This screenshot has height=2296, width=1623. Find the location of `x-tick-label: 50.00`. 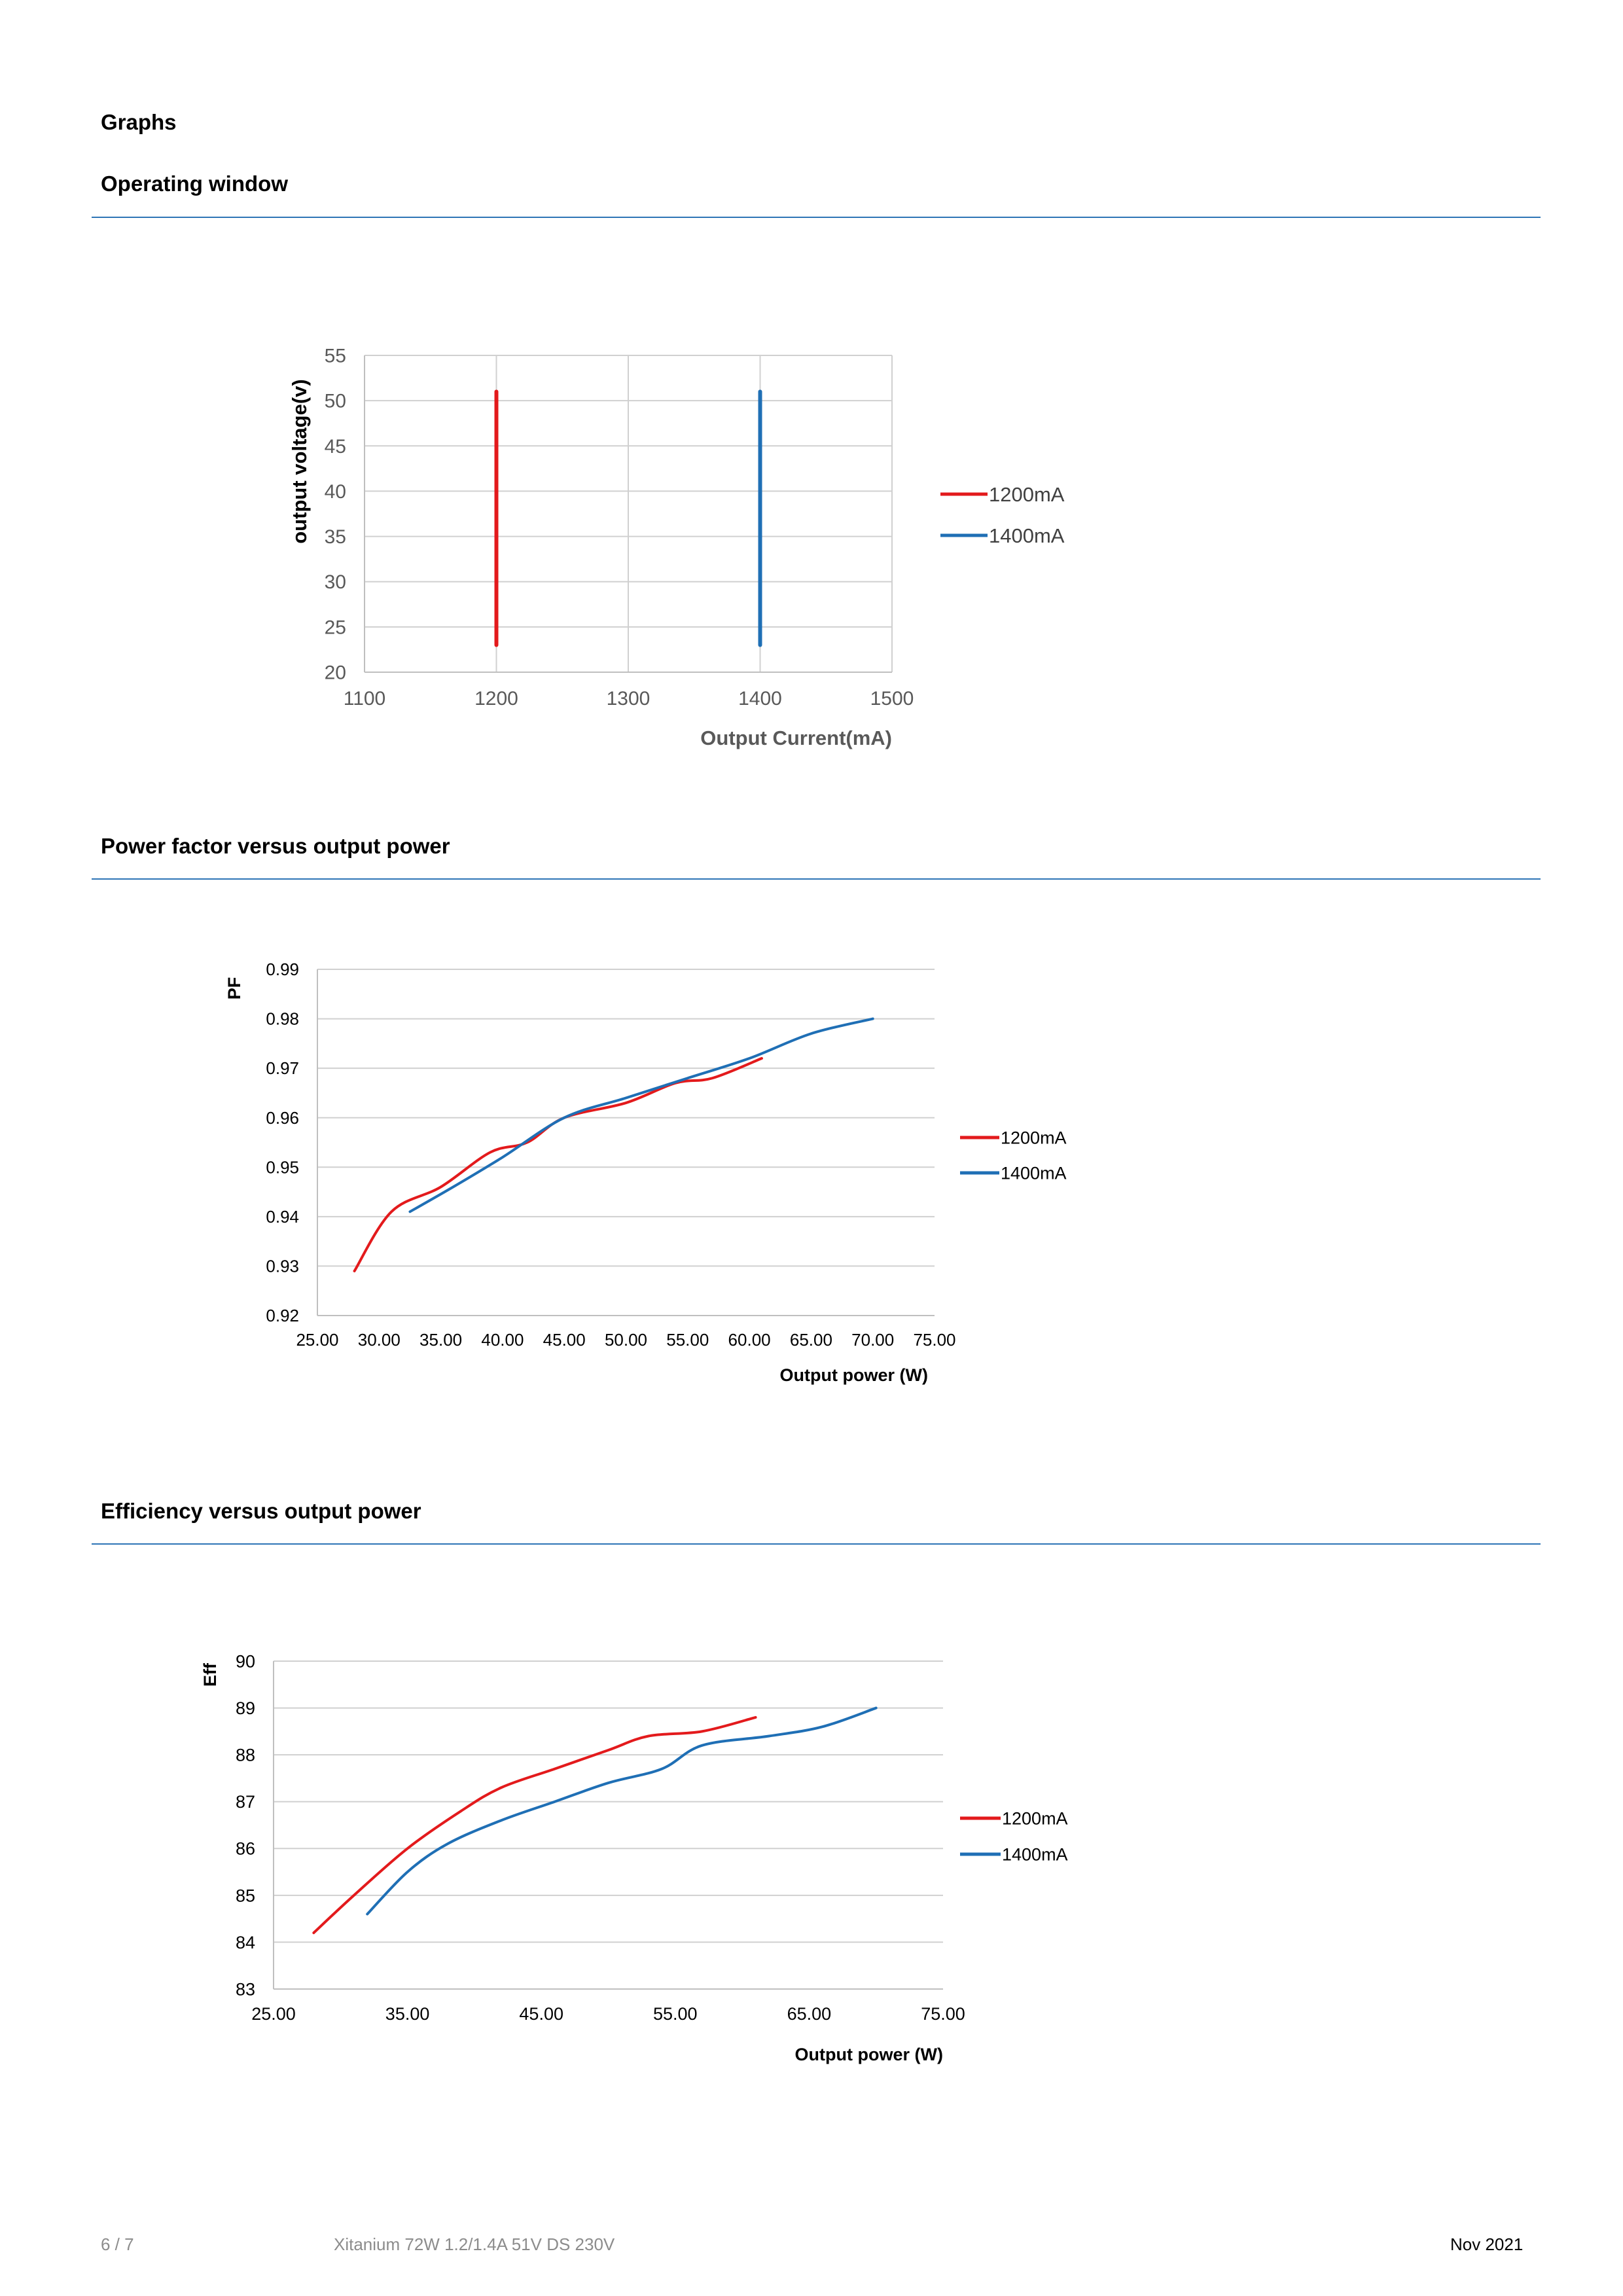

x-tick-label: 50.00 is located at coordinates (626, 1340).